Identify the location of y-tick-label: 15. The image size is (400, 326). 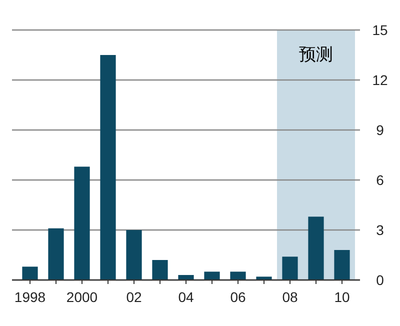
(380, 30).